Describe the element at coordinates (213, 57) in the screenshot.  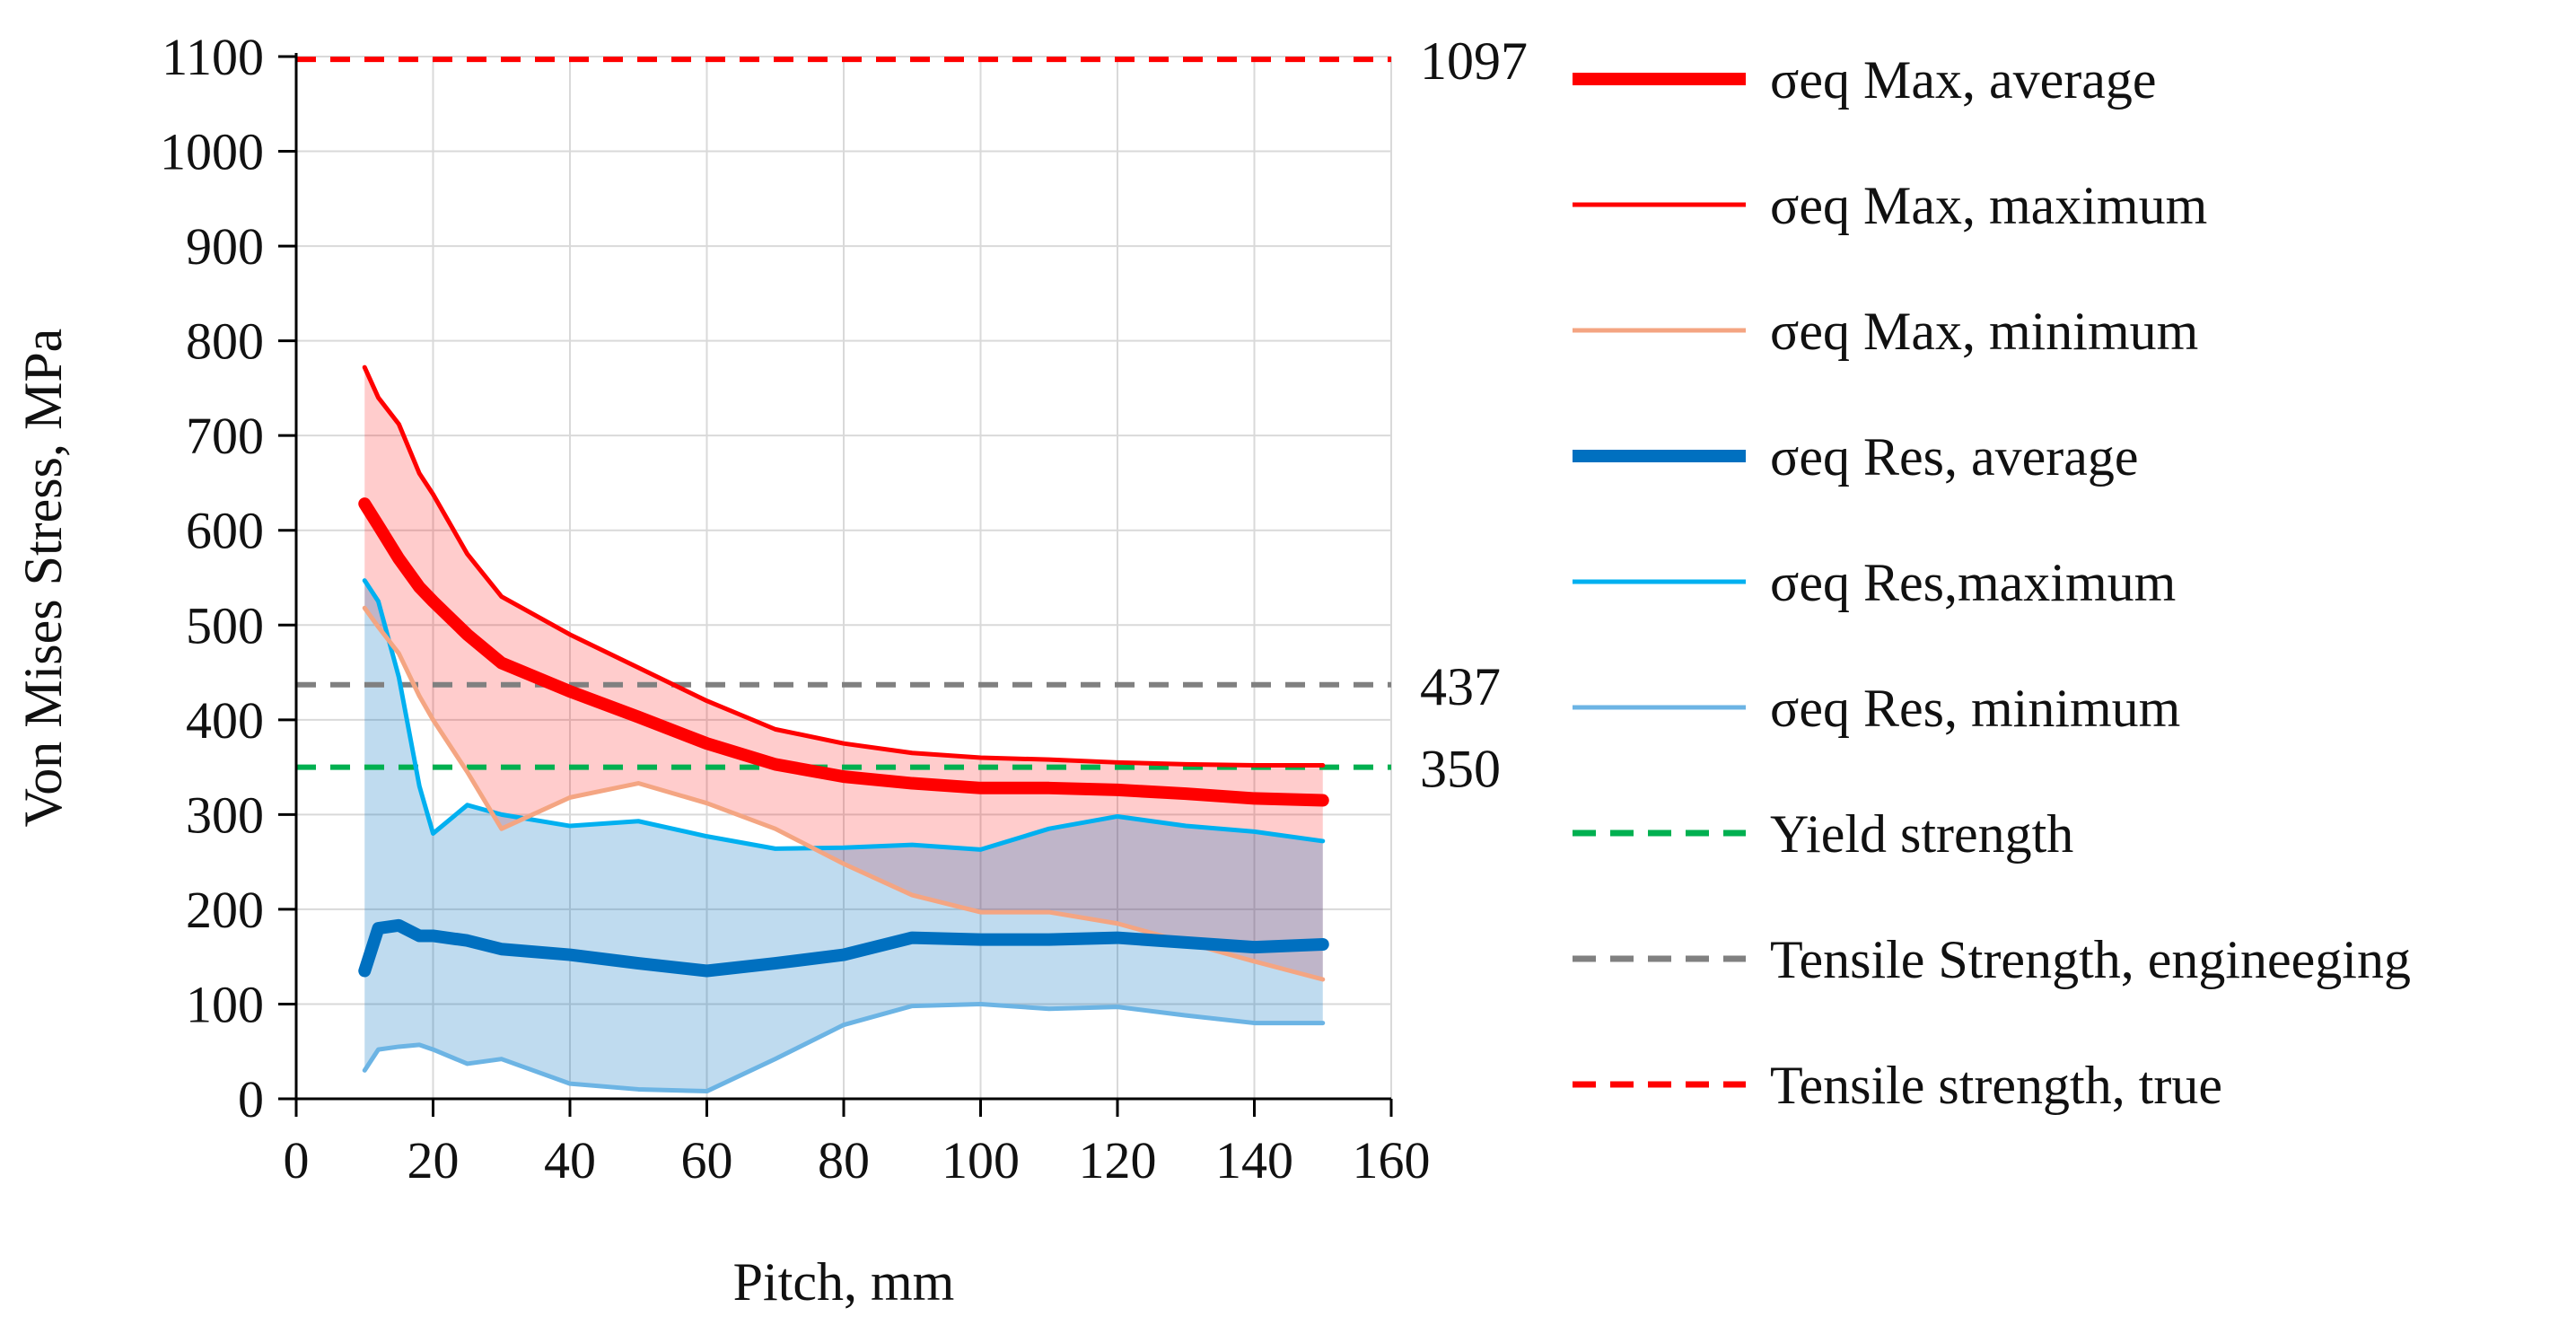
I see `y-tick-label: 1100` at that location.